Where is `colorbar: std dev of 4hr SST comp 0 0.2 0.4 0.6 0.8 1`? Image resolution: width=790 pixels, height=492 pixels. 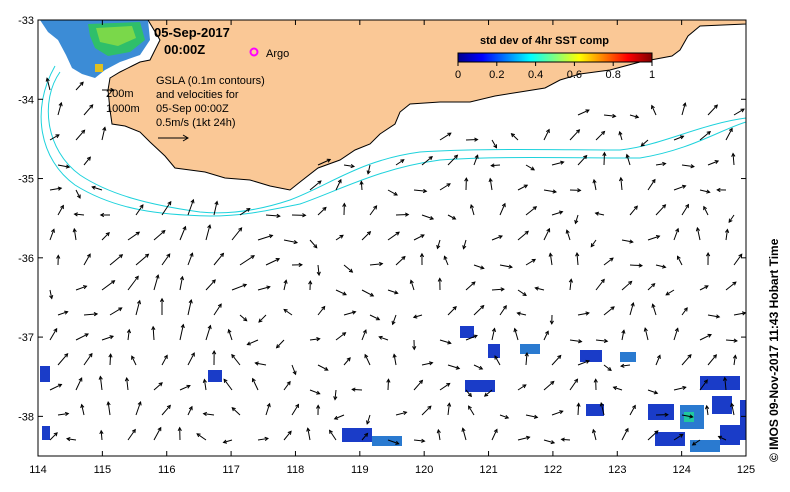 colorbar: std dev of 4hr SST comp 0 0.2 0.4 0.6 0.8 1 is located at coordinates (555, 58).